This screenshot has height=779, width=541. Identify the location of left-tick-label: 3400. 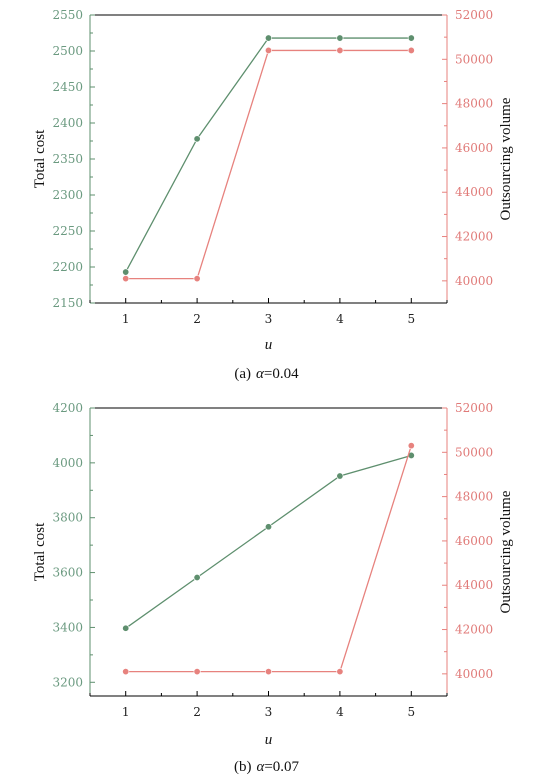
(67, 627).